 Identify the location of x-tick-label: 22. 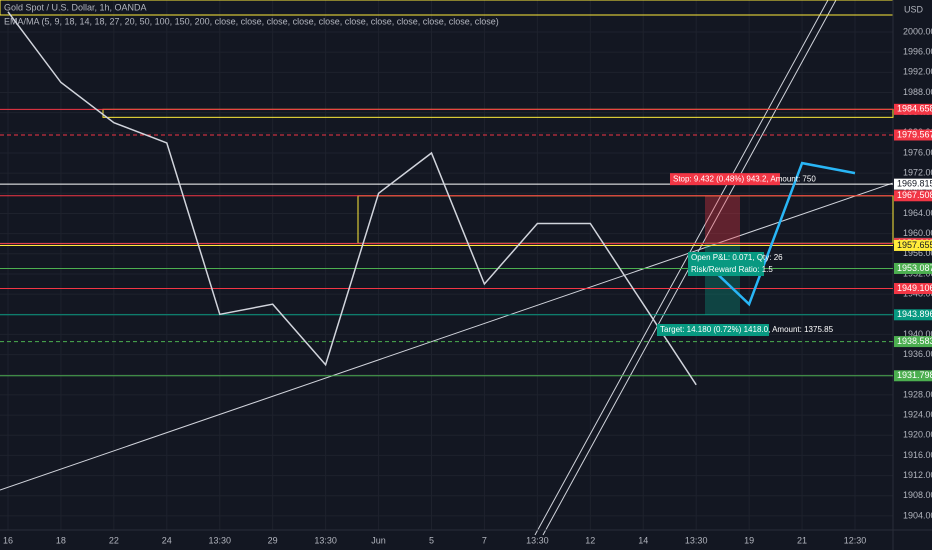
(114, 540).